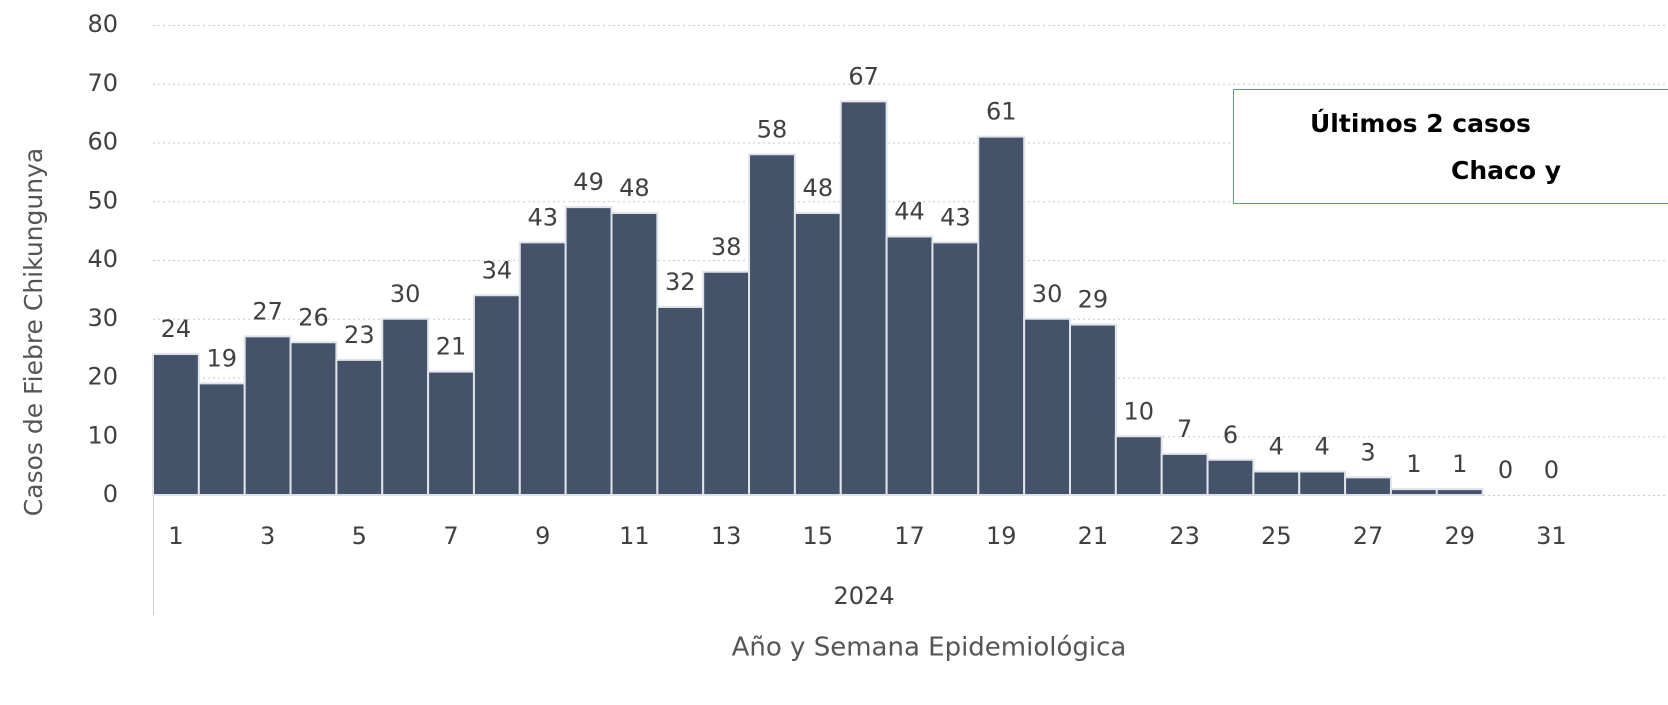 The image size is (1668, 705). I want to click on data-label: 29, so click(1093, 300).